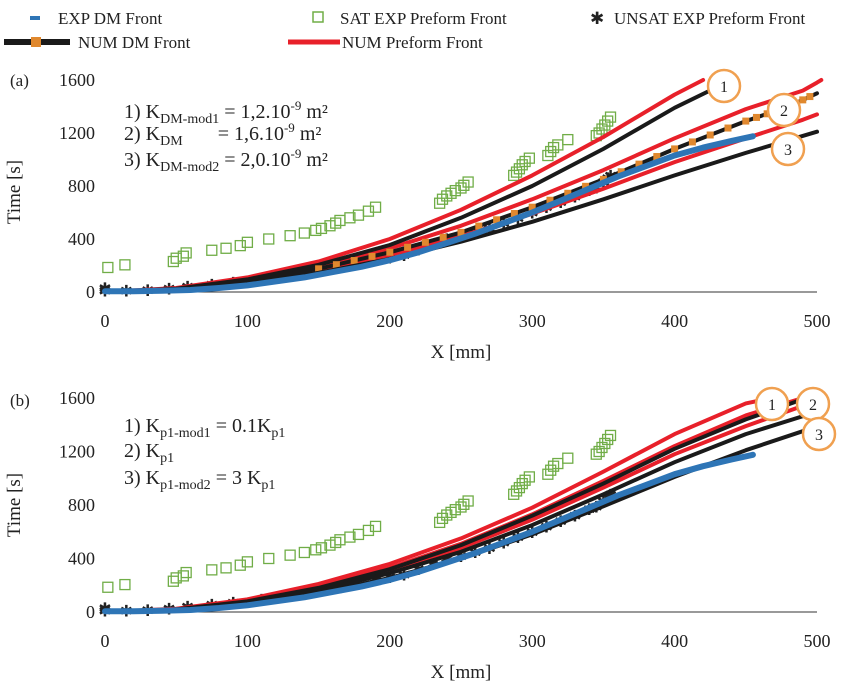 This screenshot has height=690, width=857. I want to click on panel-a-annotation-line-2: 2) KDM = 1,6.10-9 m², so click(222, 134).